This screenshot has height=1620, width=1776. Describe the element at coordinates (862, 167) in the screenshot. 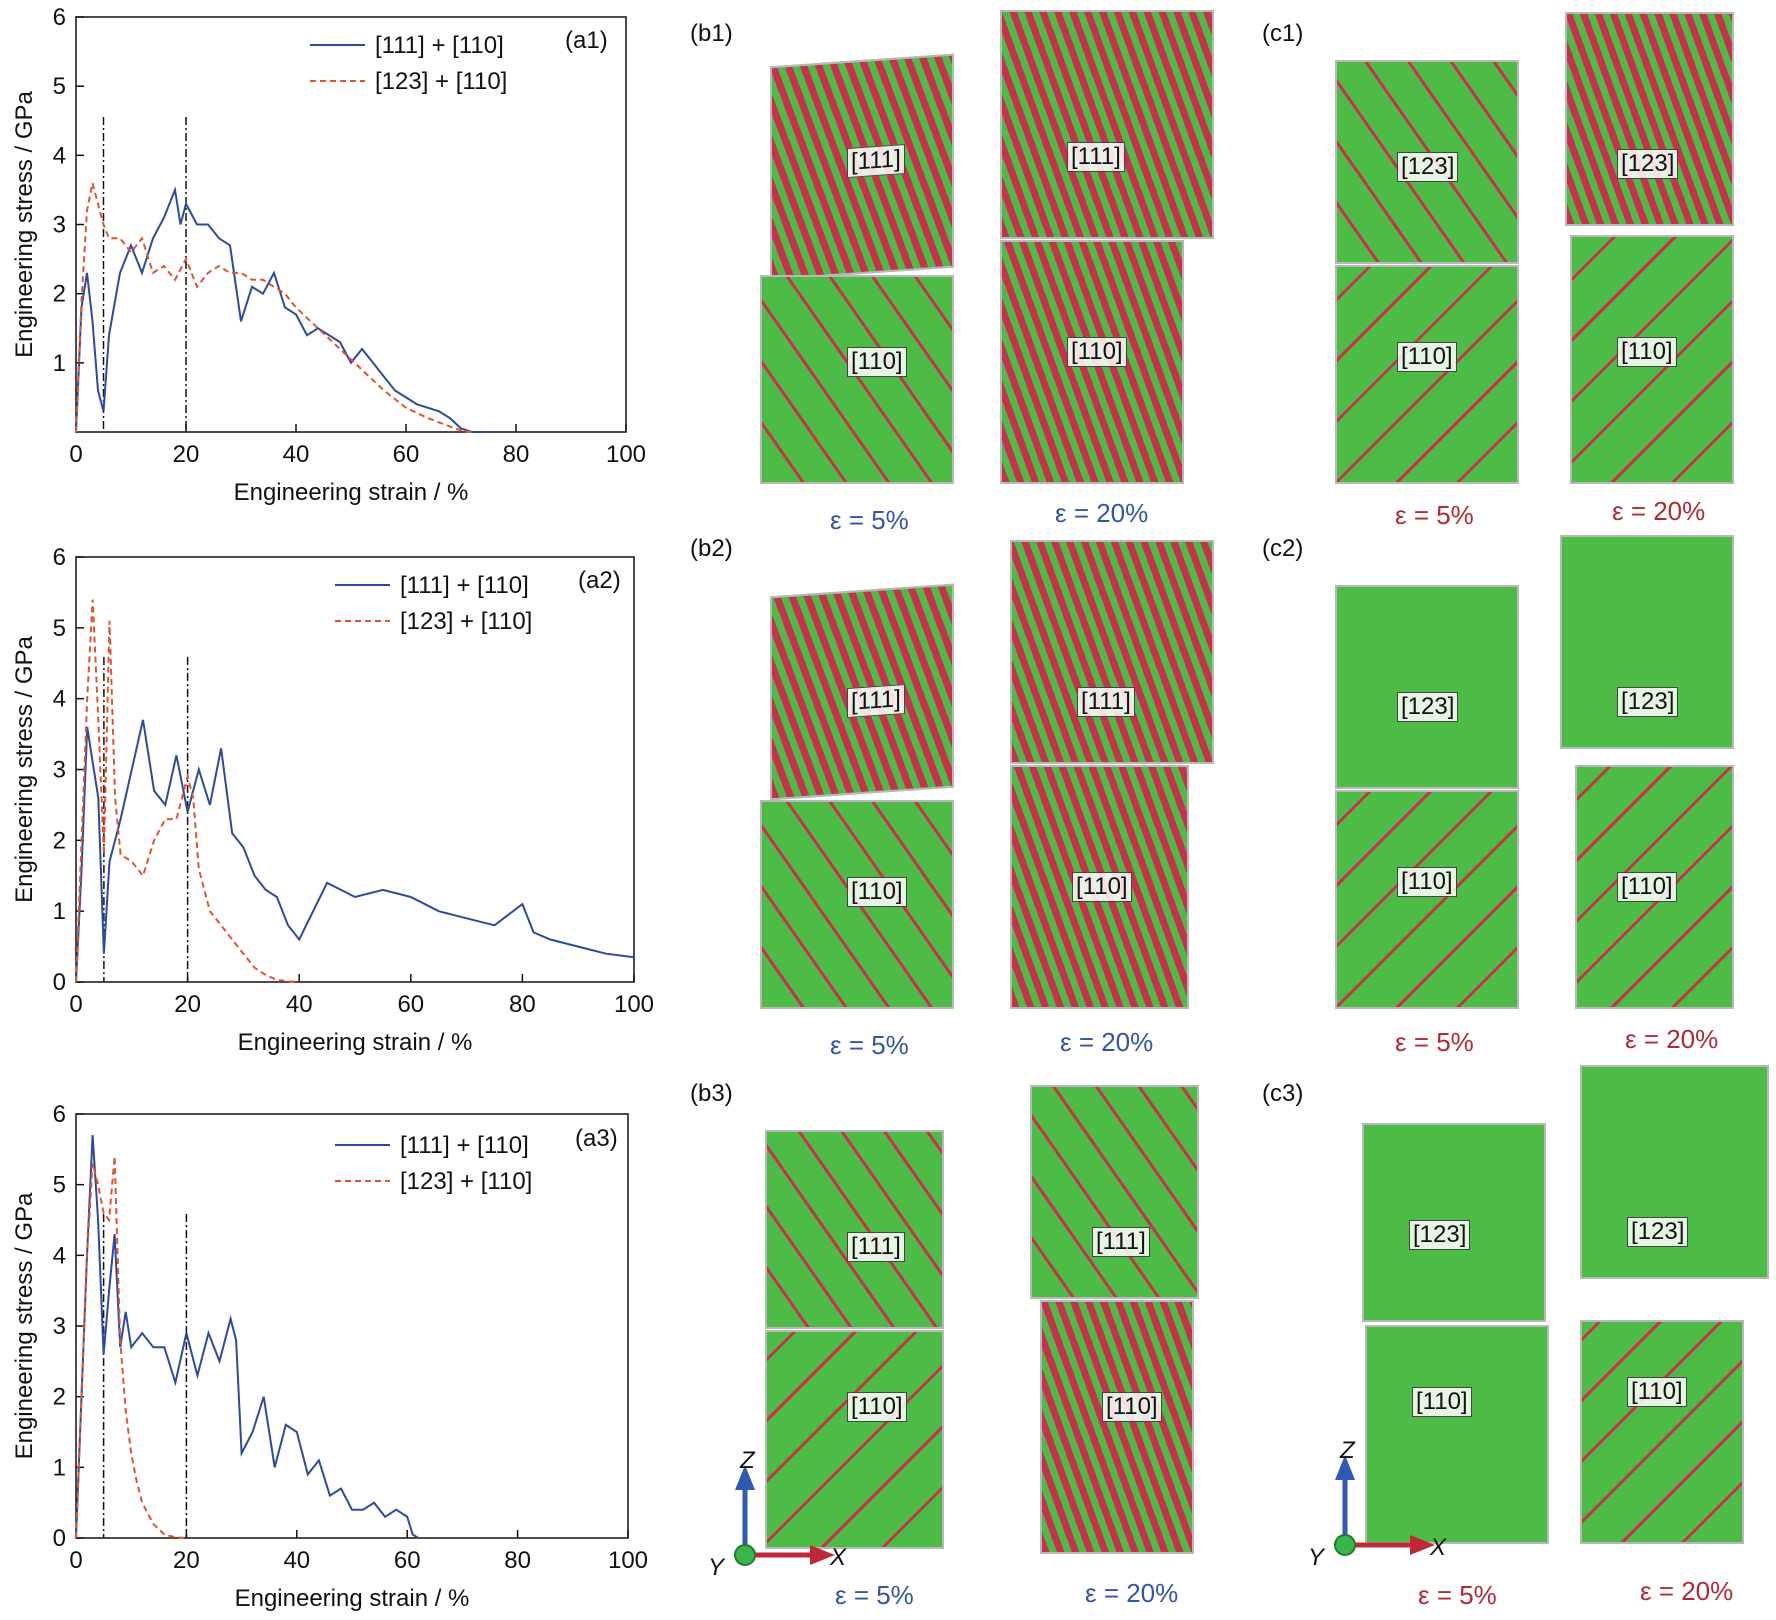

I see `grain-b1-5-upper: [111]` at that location.